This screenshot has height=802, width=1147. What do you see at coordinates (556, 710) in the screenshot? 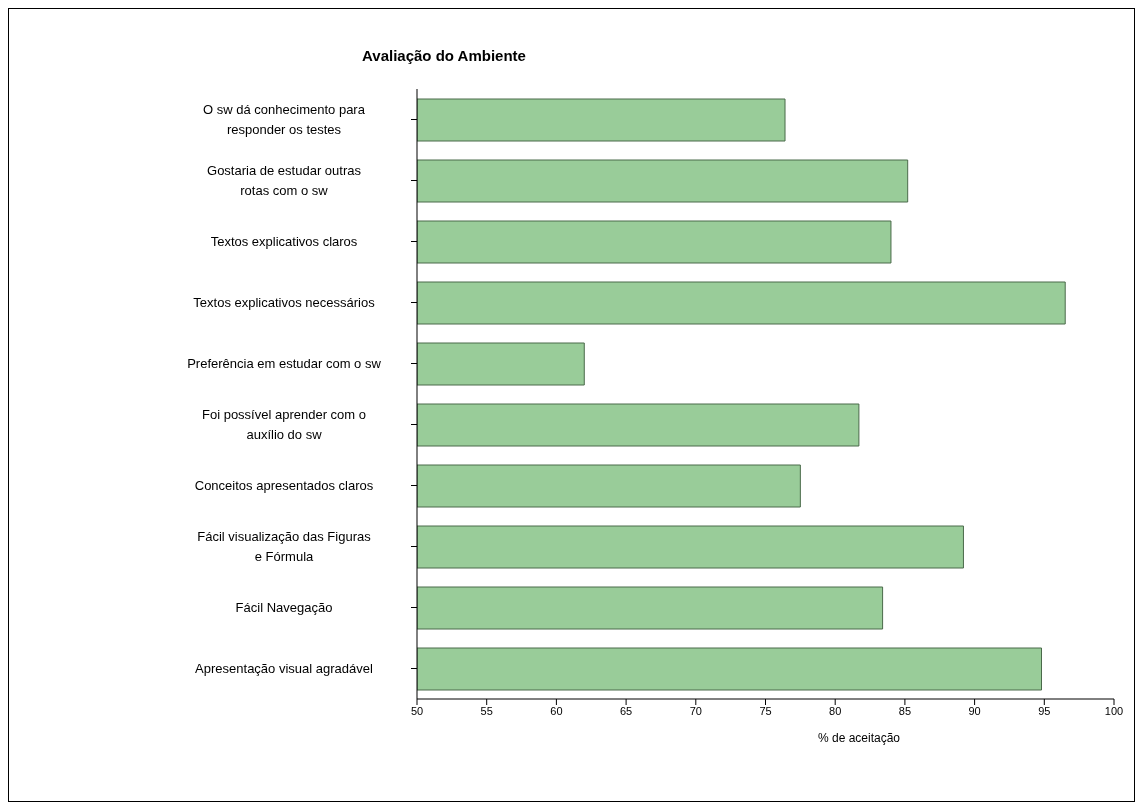
I see `x-tick-label: 60` at bounding box center [556, 710].